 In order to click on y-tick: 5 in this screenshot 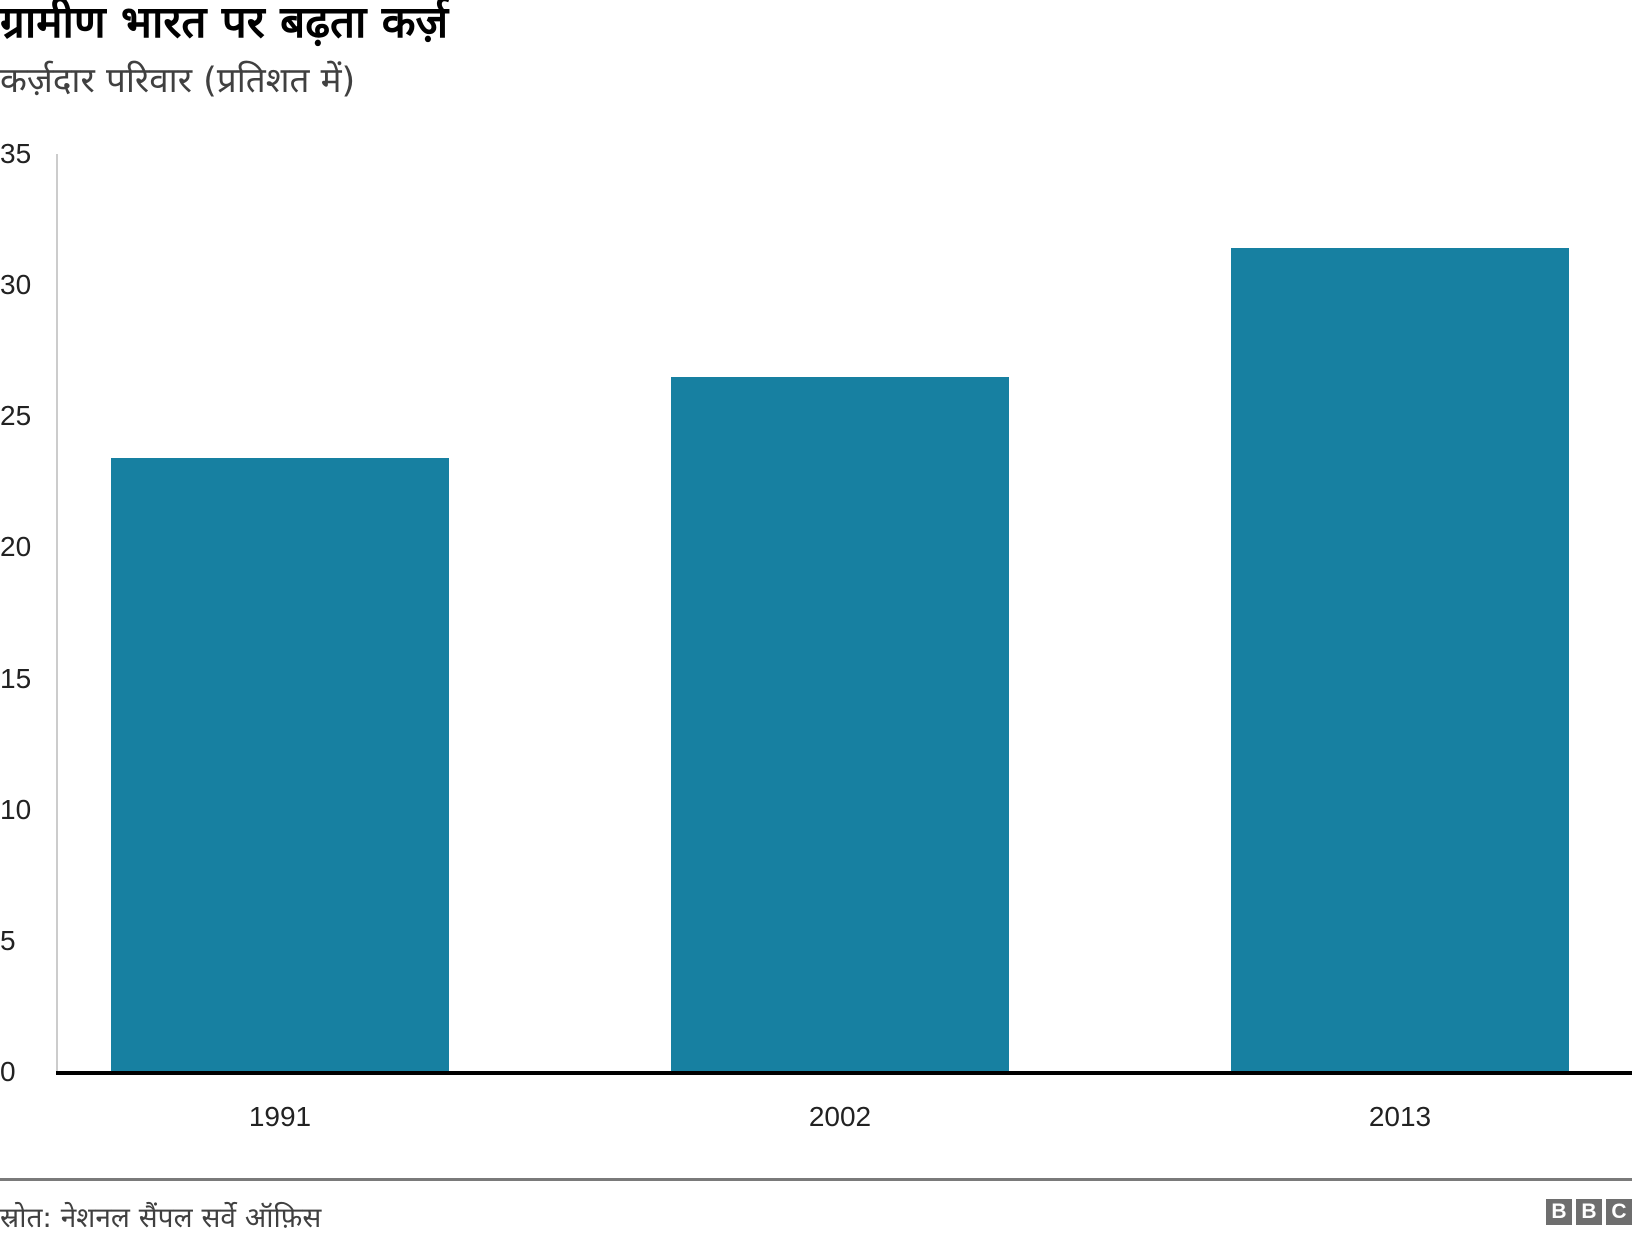, I will do `click(8, 940)`.